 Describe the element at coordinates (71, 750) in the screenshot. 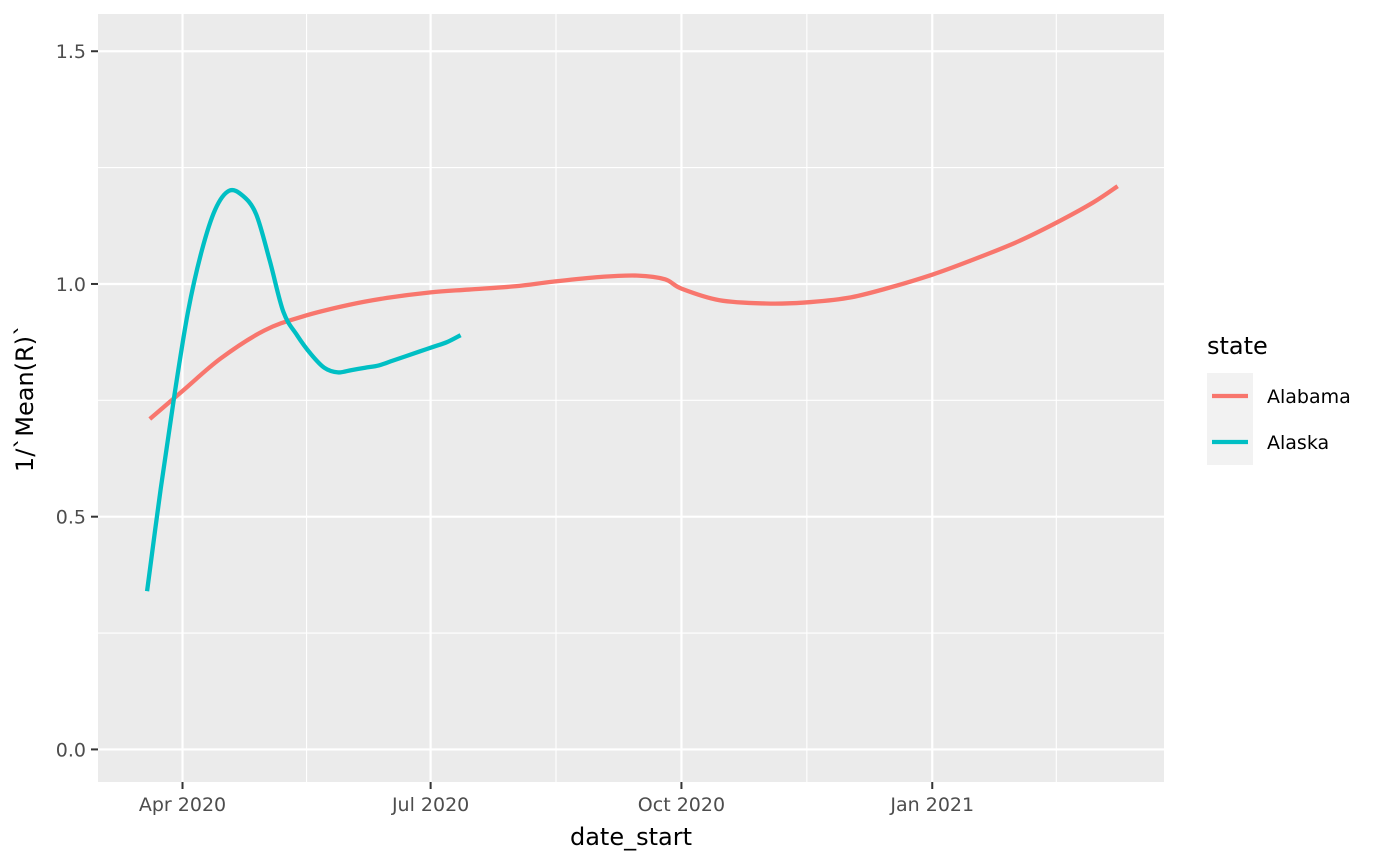

I see `y-tick-label: 0.0` at that location.